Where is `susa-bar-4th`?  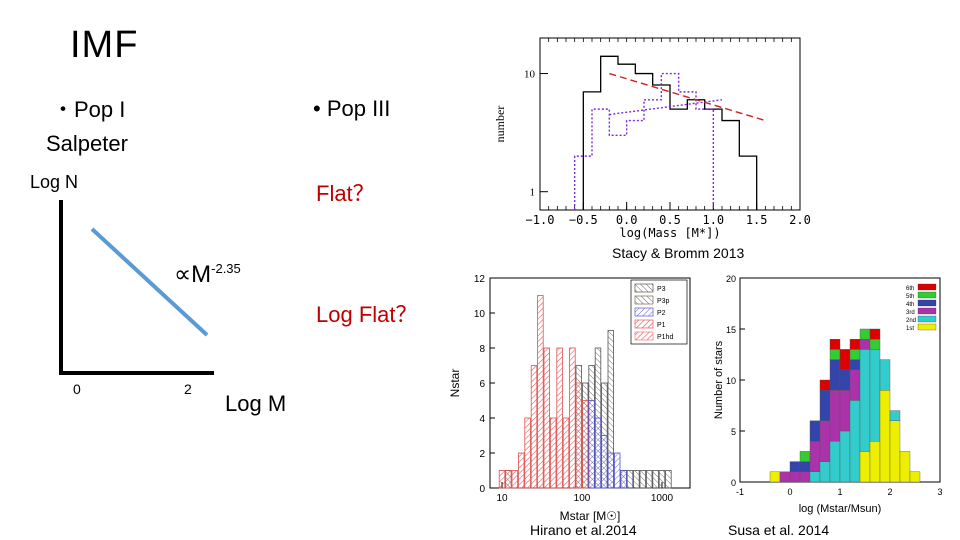 susa-bar-4th is located at coordinates (825, 405).